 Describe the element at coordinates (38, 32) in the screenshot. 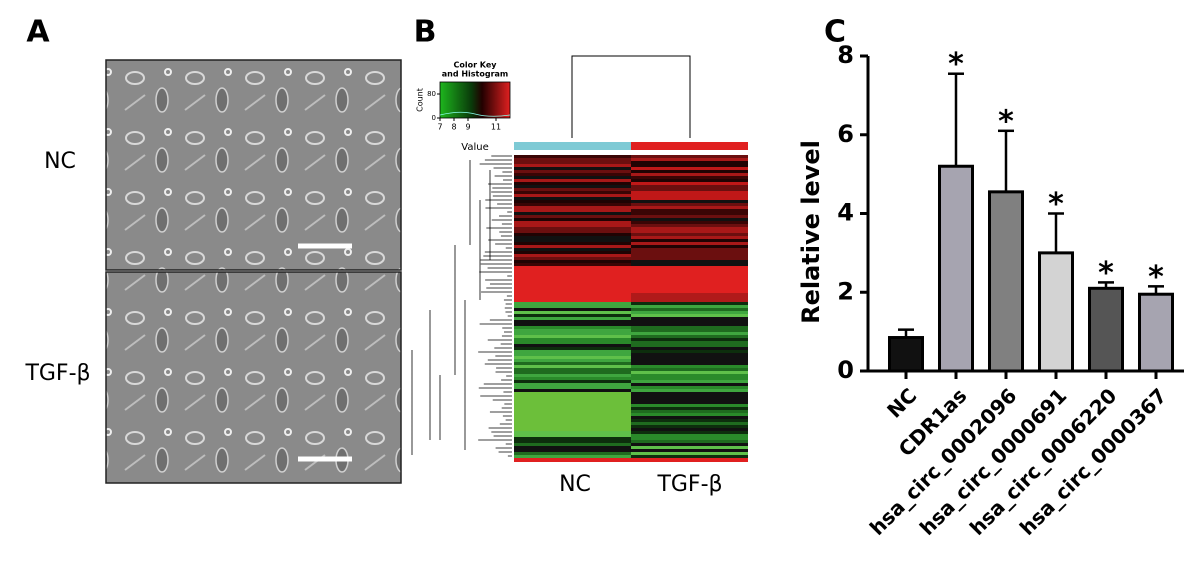

I see `panel-letter: A` at that location.